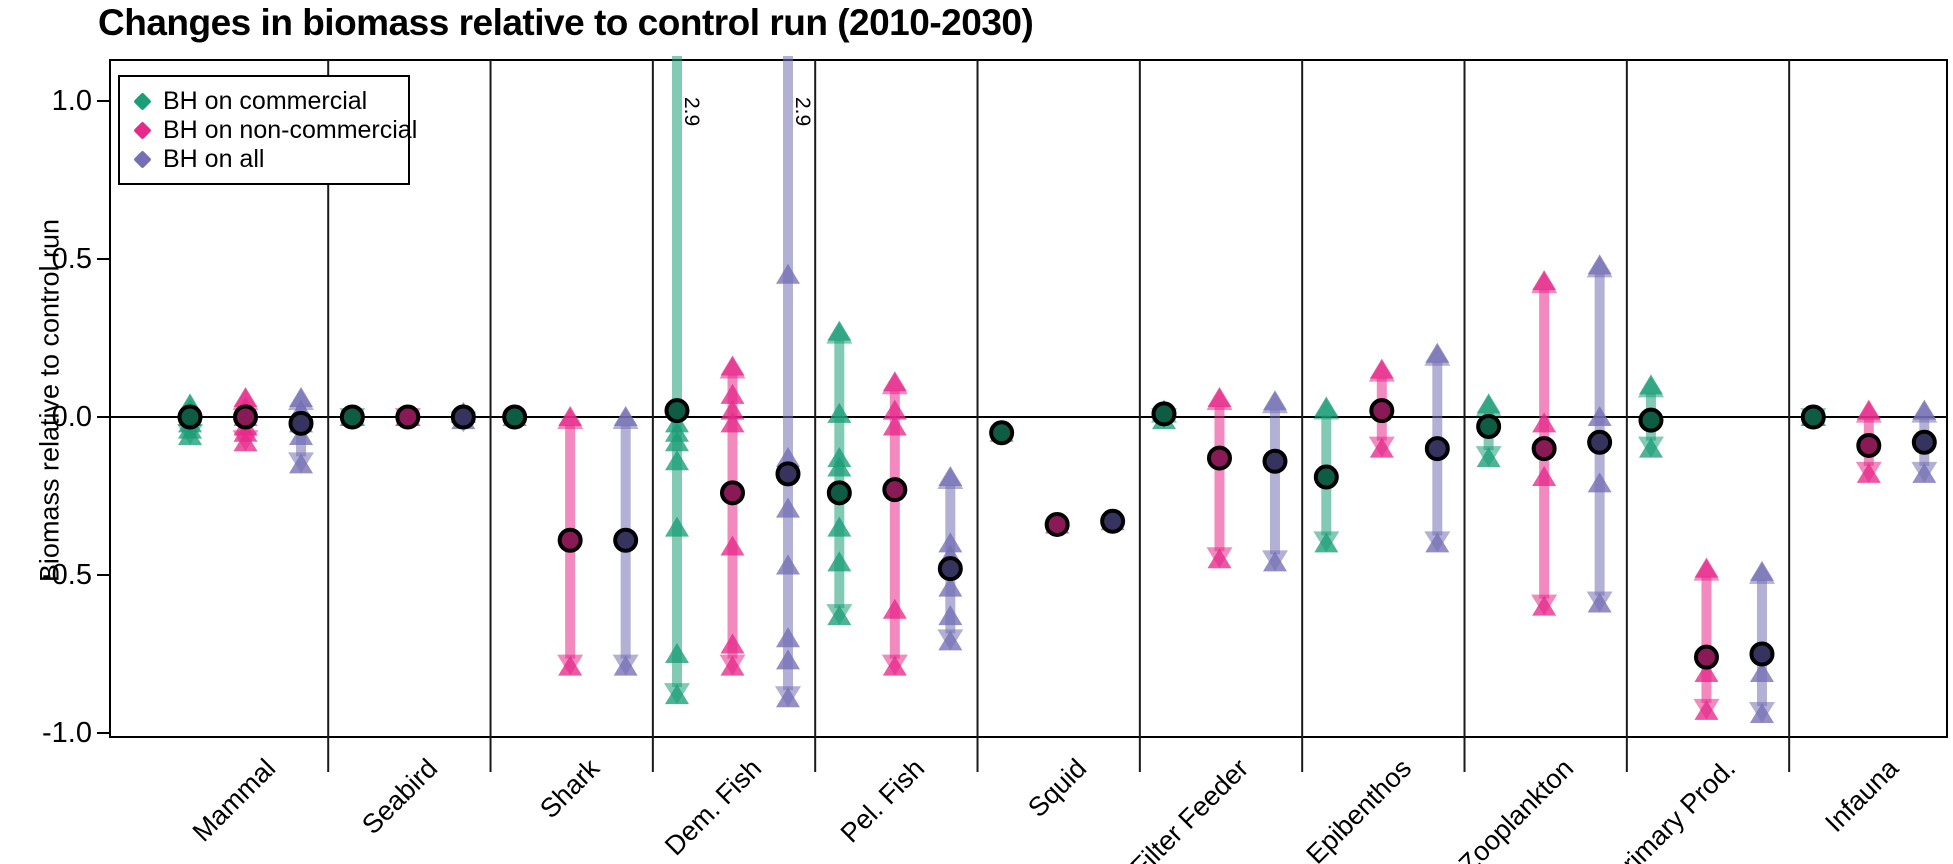  What do you see at coordinates (71, 417) in the screenshot?
I see `y-tick-label: 0.0` at bounding box center [71, 417].